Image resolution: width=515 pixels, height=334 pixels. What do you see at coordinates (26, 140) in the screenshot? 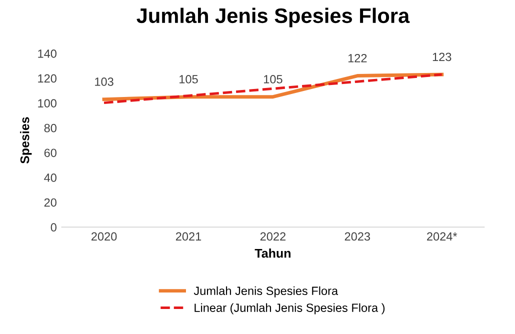
I see `y-axis-title: Spesies` at bounding box center [26, 140].